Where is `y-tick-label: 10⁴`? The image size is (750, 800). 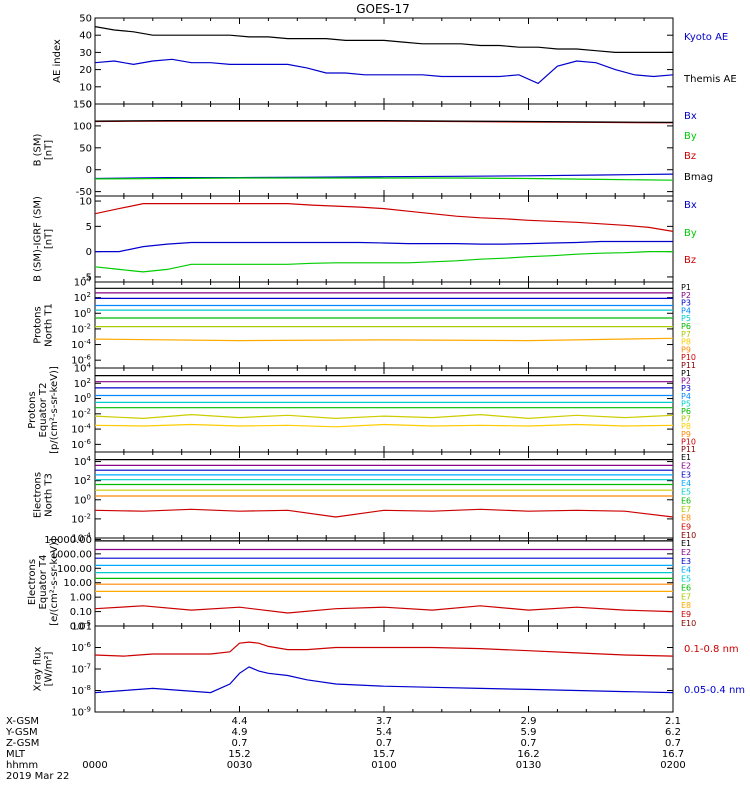 y-tick-label: 10⁴ is located at coordinates (83, 282).